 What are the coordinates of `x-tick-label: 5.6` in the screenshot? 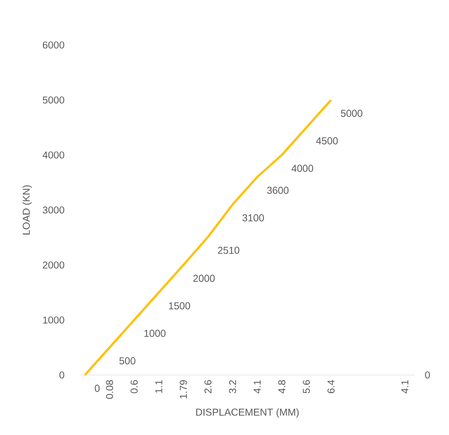 It's located at (306, 387).